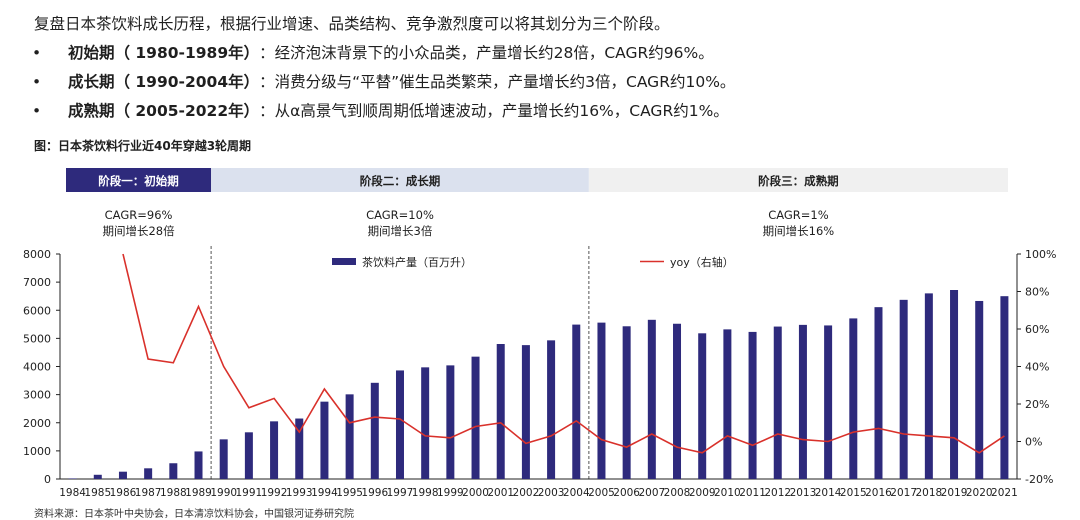  Describe the element at coordinates (777, 493) in the screenshot. I see `x-tick-label: 2012` at that location.